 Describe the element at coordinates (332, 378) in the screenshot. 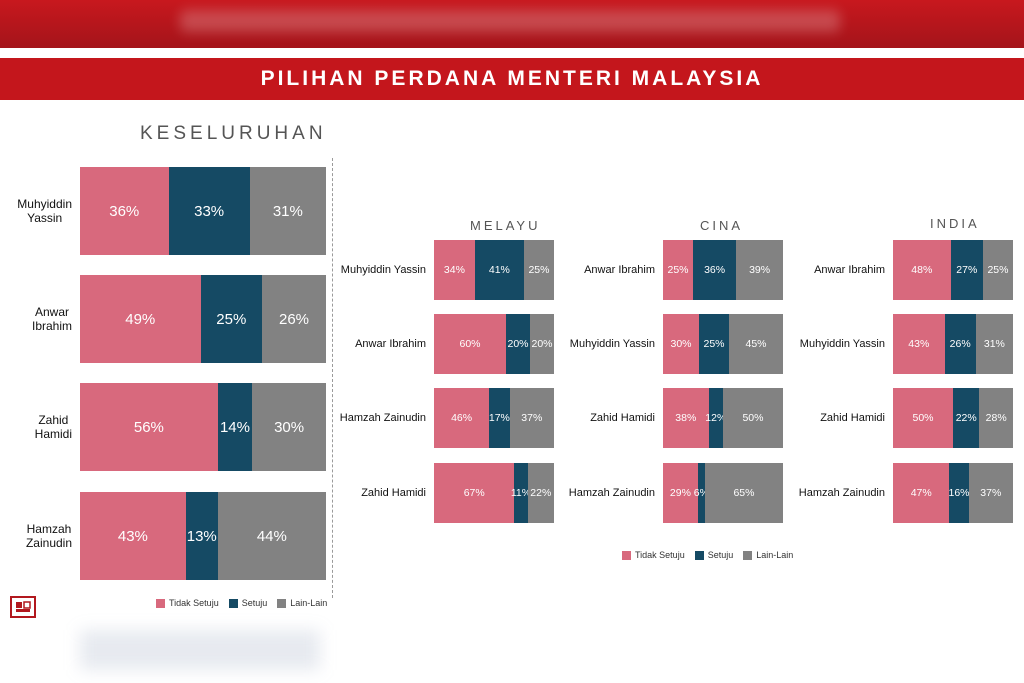

I see `panel-divider` at that location.